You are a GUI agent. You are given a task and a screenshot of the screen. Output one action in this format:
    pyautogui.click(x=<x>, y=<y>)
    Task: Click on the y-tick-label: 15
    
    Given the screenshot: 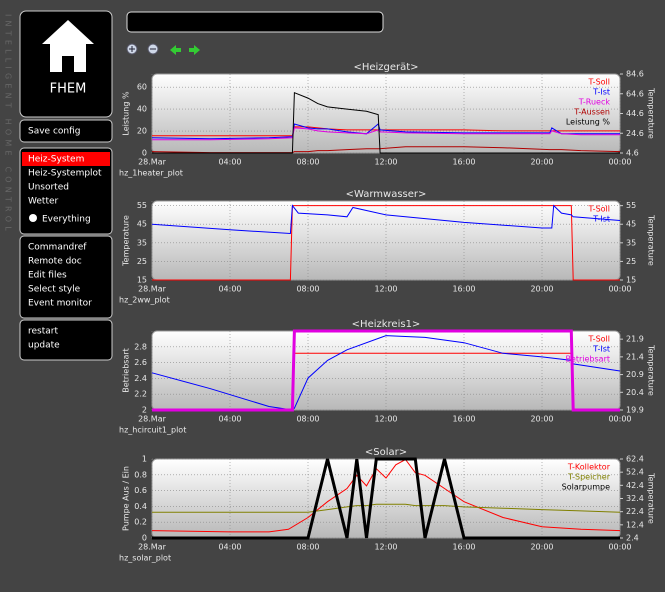 What is the action you would take?
    pyautogui.click(x=142, y=280)
    